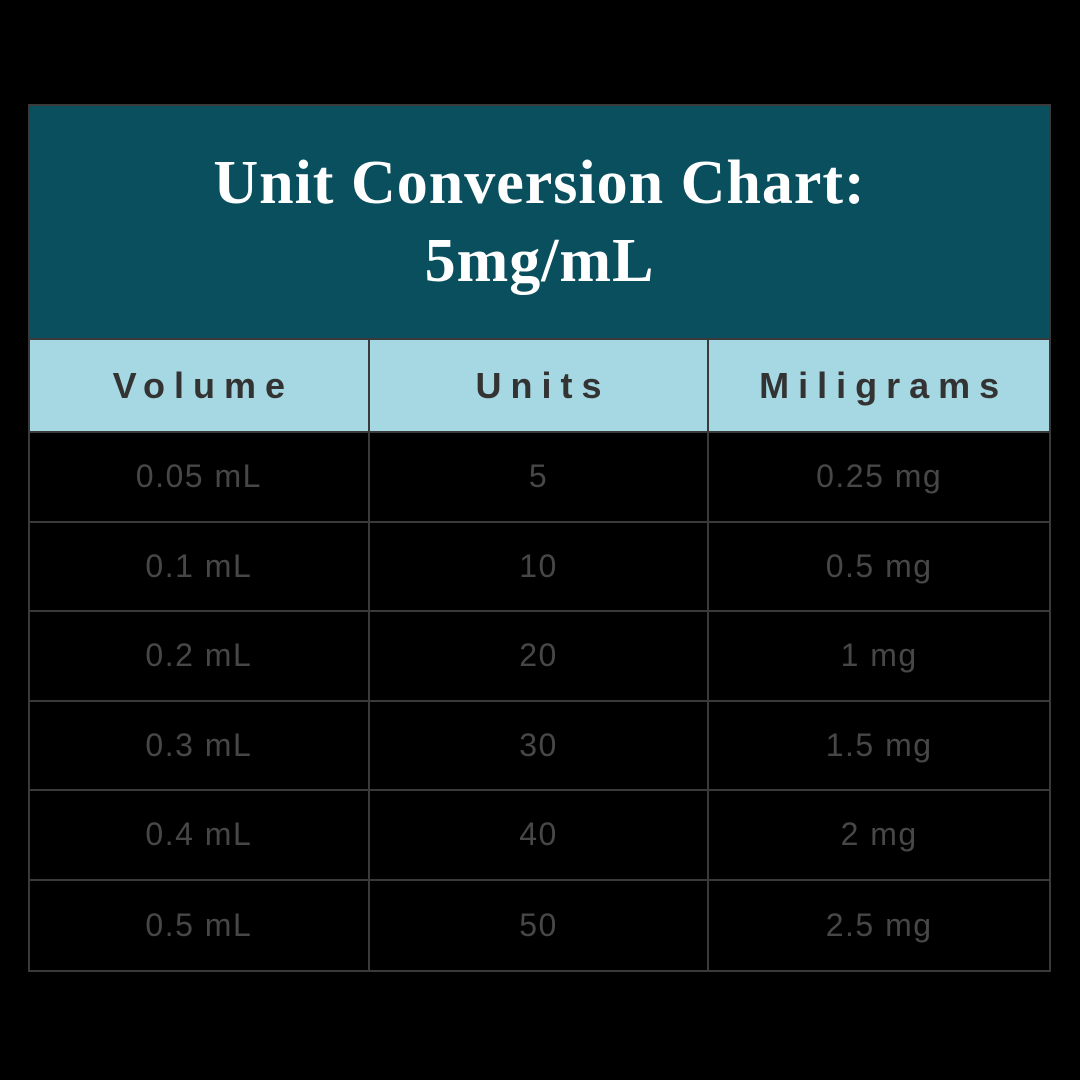  What do you see at coordinates (539, 567) in the screenshot?
I see `table-cell-units: 10` at bounding box center [539, 567].